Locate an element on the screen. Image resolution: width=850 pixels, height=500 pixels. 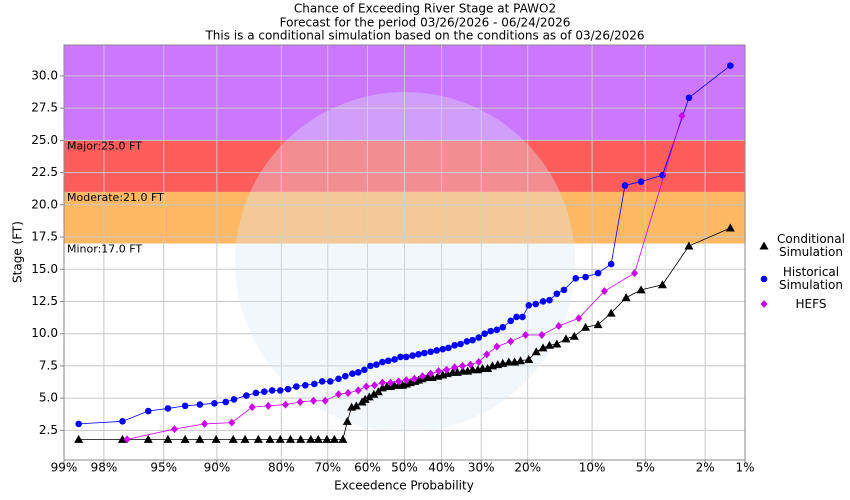
y-tick-label: 25.0 is located at coordinates (44, 140).